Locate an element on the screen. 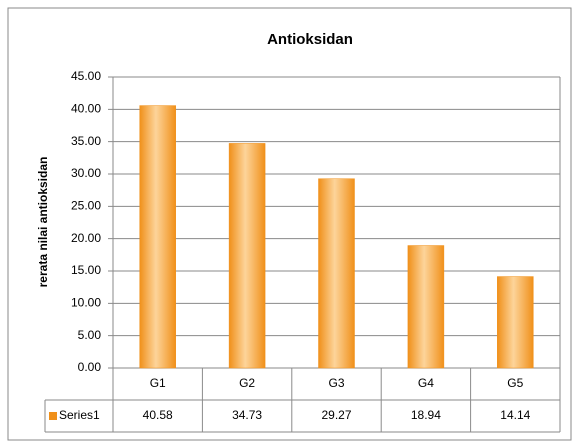 This screenshot has width=574, height=445. y-tick-label: 35.00 is located at coordinates (86, 141).